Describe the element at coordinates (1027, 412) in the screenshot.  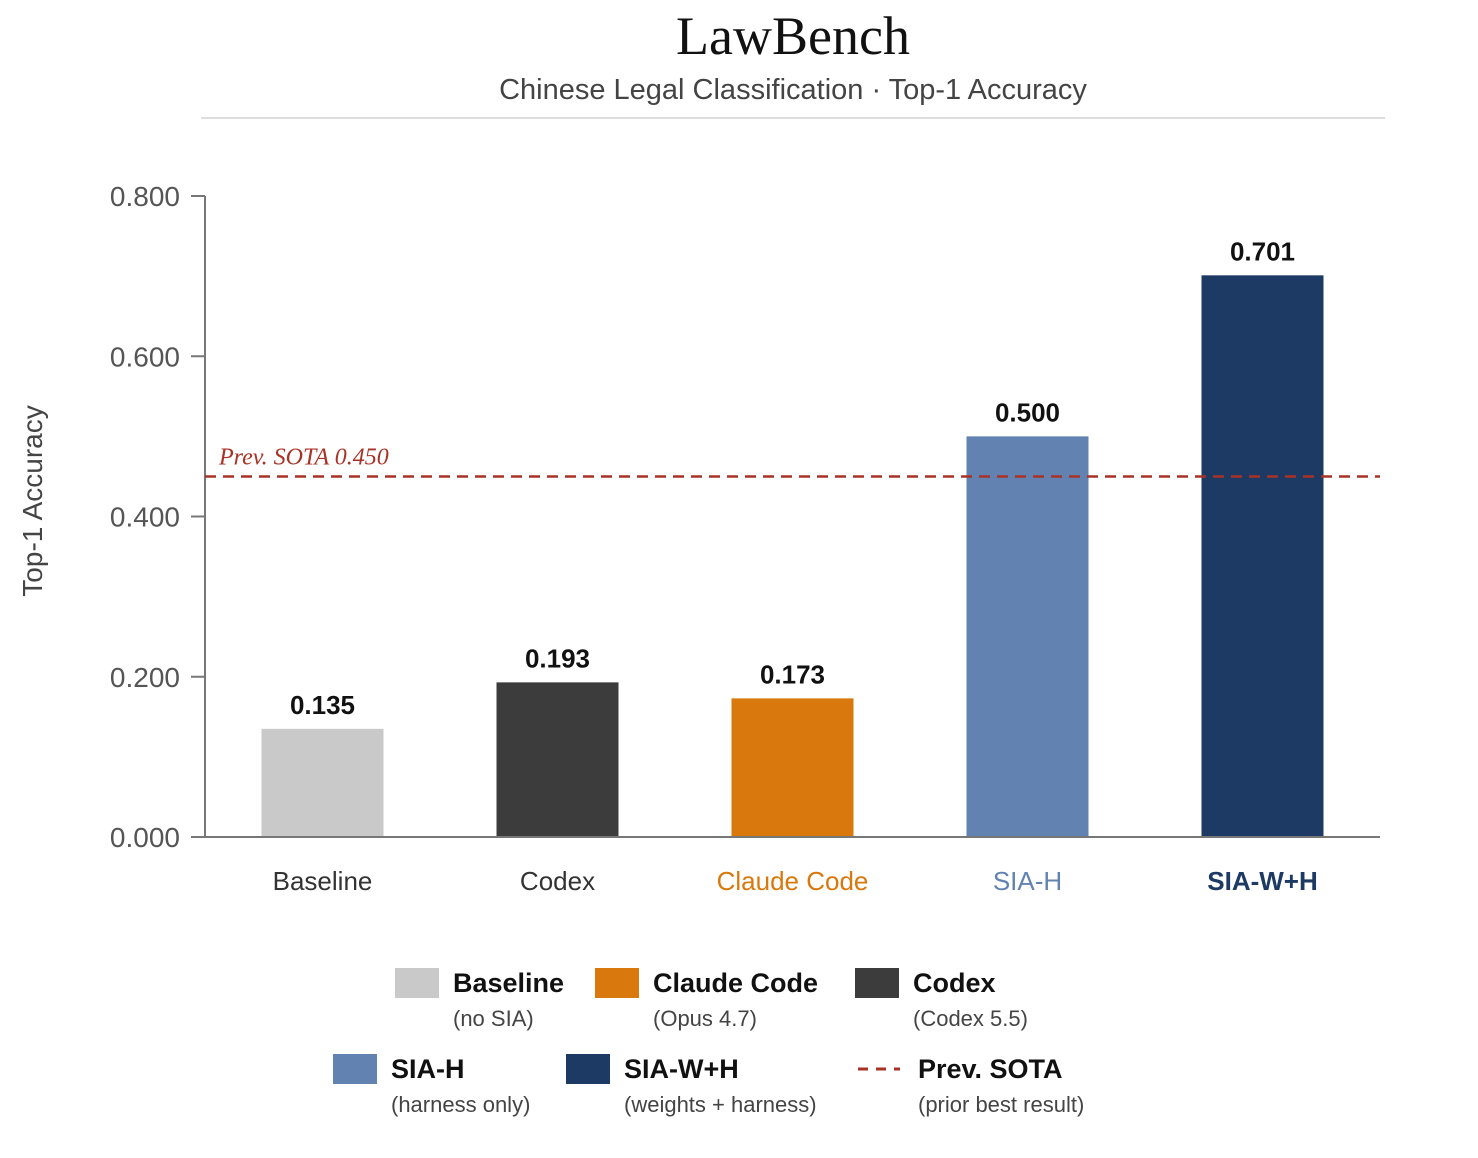
I see `bar-value-label: 0.500` at that location.